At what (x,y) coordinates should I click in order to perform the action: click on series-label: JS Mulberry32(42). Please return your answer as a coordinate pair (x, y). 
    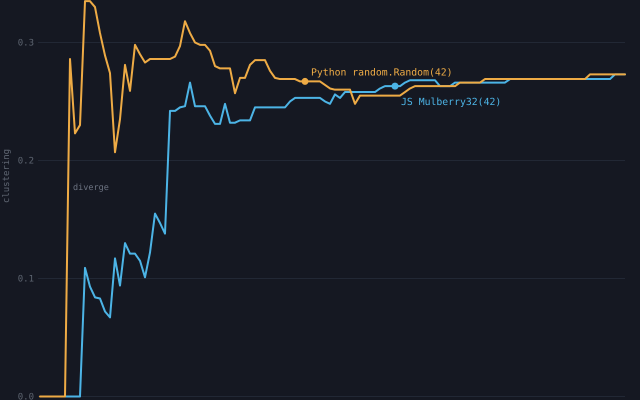
    Looking at the image, I should click on (451, 102).